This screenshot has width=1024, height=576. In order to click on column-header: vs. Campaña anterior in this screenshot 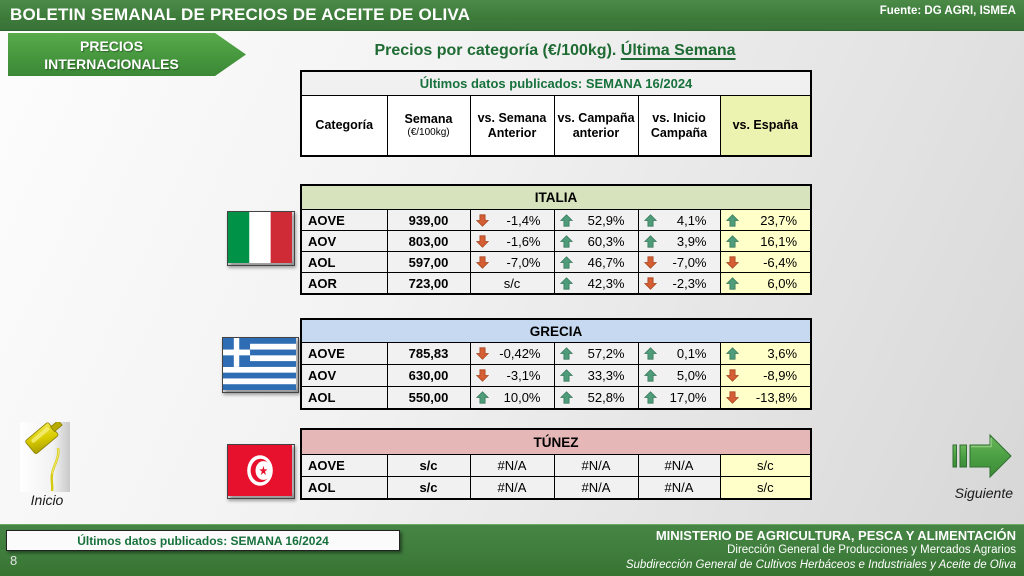, I will do `click(596, 126)`.